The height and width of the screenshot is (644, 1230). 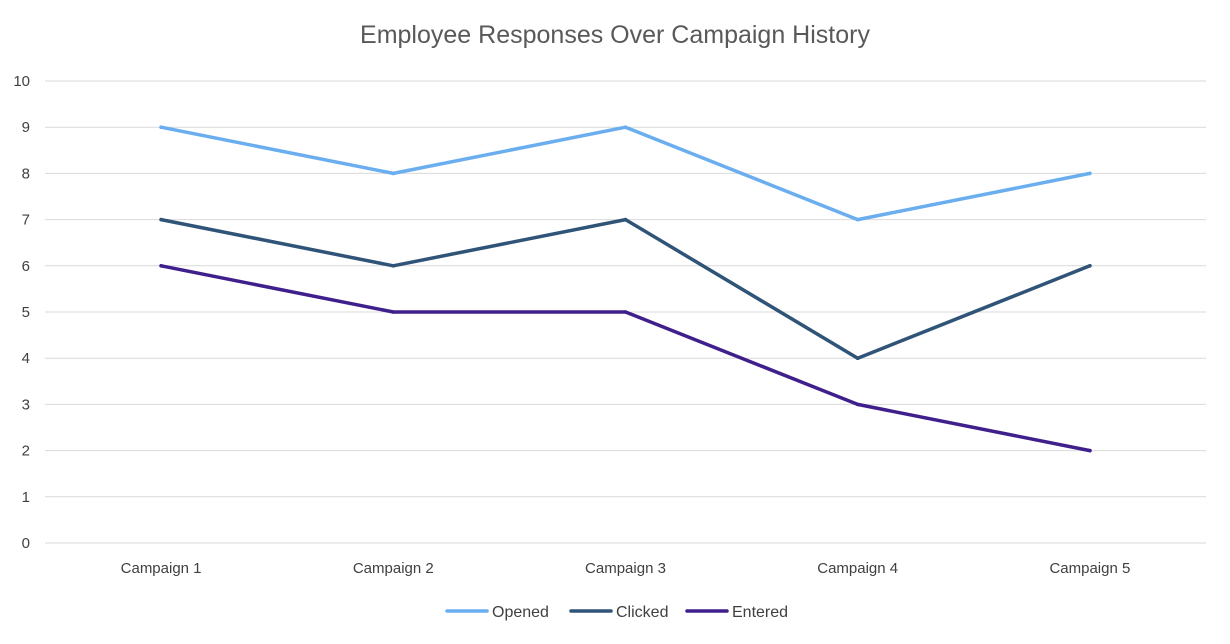 I want to click on y-tick-label: 3, so click(x=26, y=404).